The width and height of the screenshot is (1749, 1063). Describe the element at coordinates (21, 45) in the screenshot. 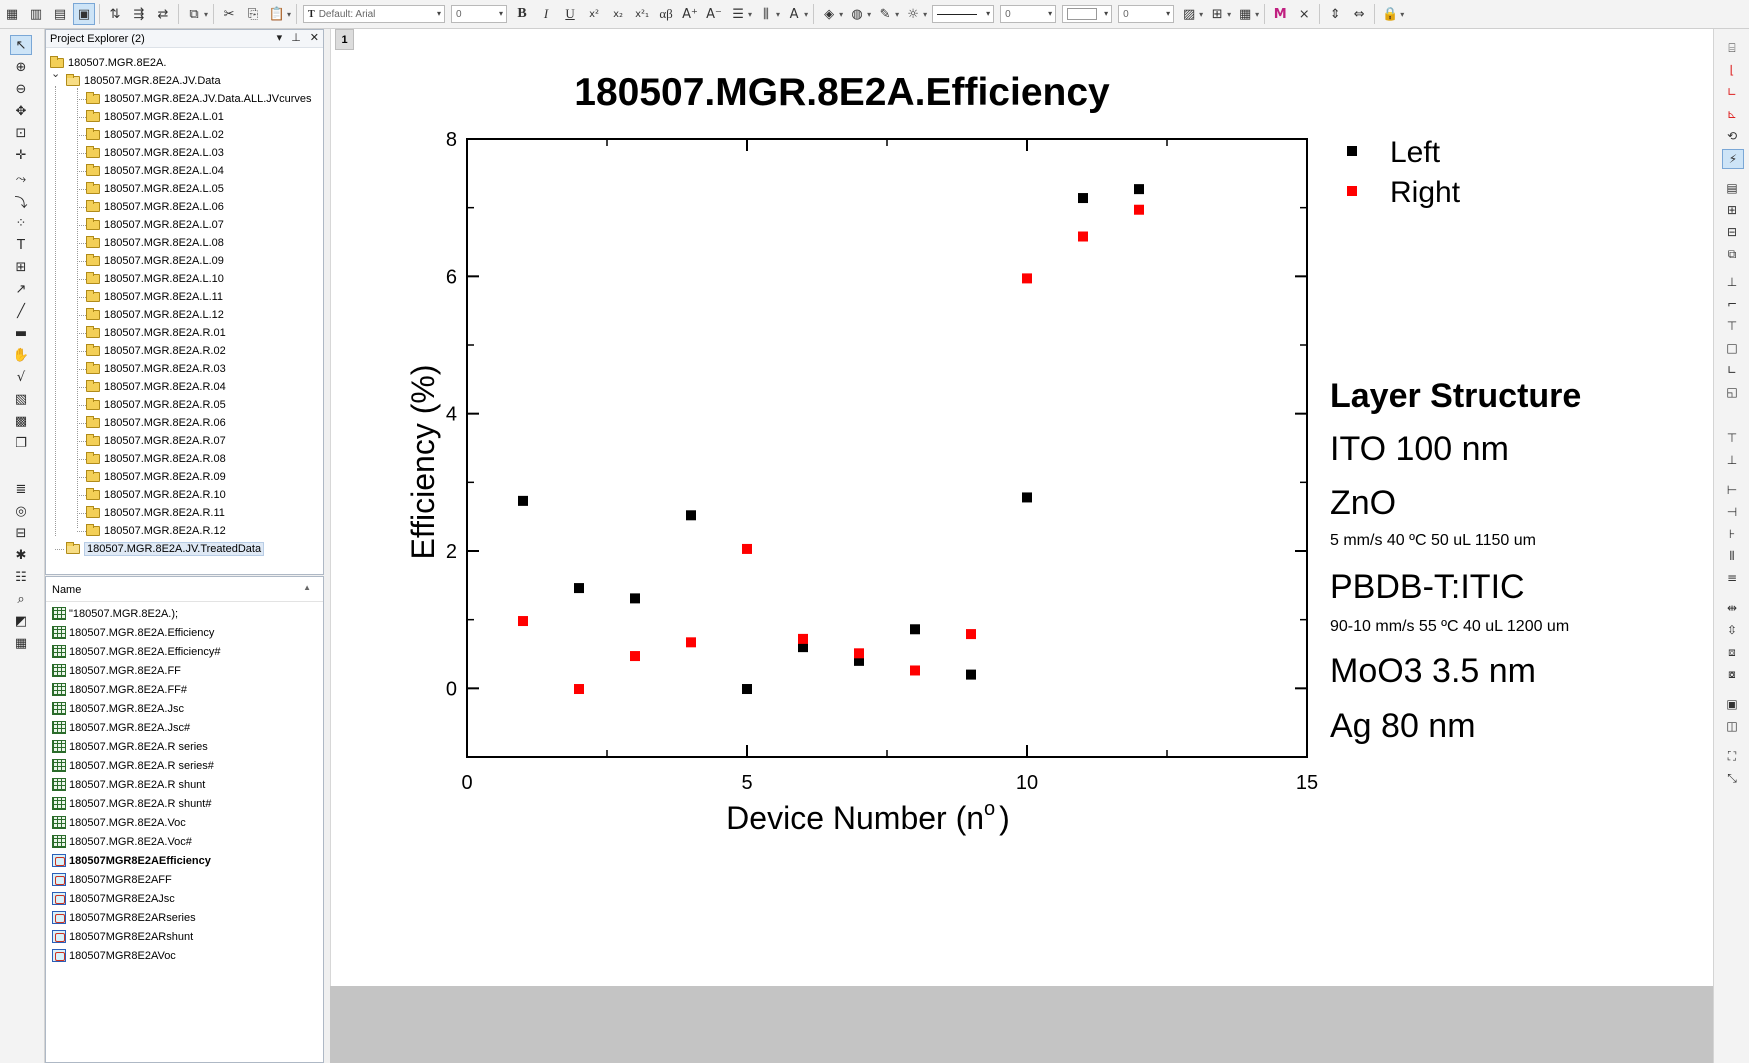

I see `pointer-icon: ↖` at that location.